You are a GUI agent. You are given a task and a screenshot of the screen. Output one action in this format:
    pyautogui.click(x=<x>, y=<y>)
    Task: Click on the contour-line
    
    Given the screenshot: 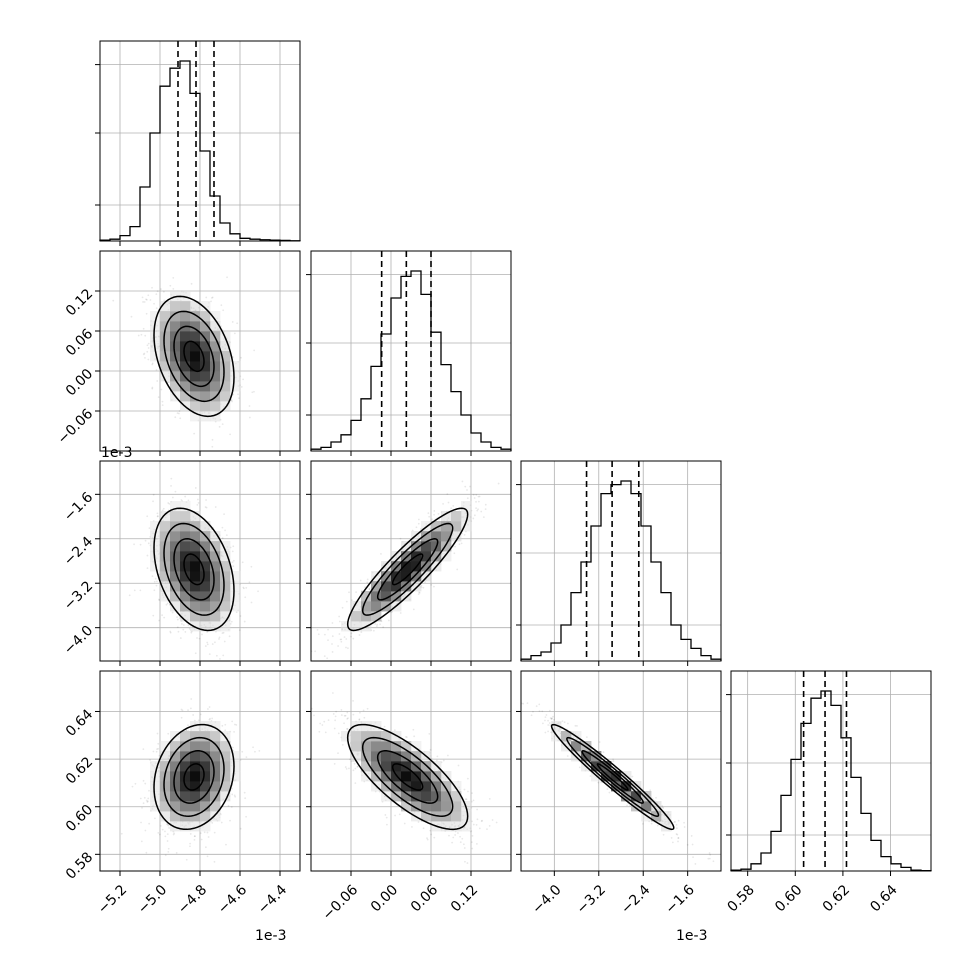 What is the action you would take?
    pyautogui.click(x=407, y=569)
    